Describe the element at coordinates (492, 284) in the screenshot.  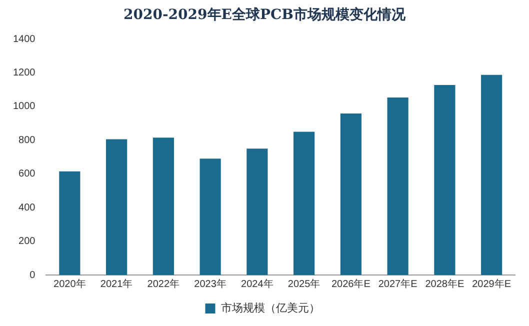
I see `x-tick-label: 2029年E` at that location.